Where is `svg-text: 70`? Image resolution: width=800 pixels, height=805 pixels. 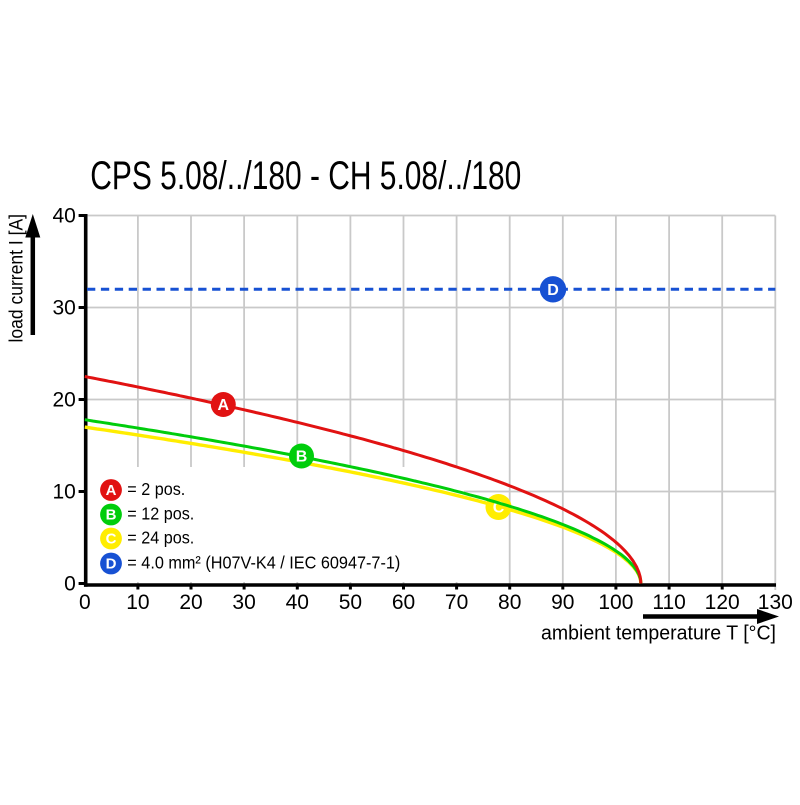
svg-text: 70 is located at coordinates (456, 602).